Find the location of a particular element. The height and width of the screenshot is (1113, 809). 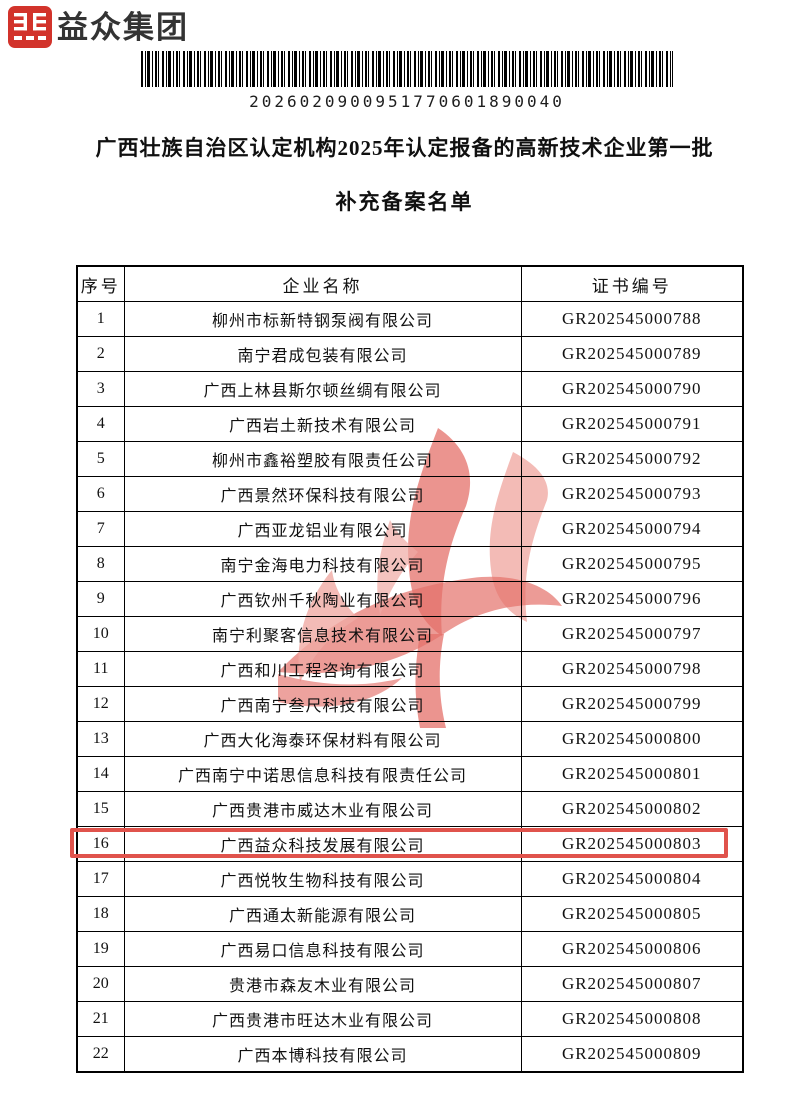

company-name: 广西贵港市威达木业有限公司 is located at coordinates (322, 809).